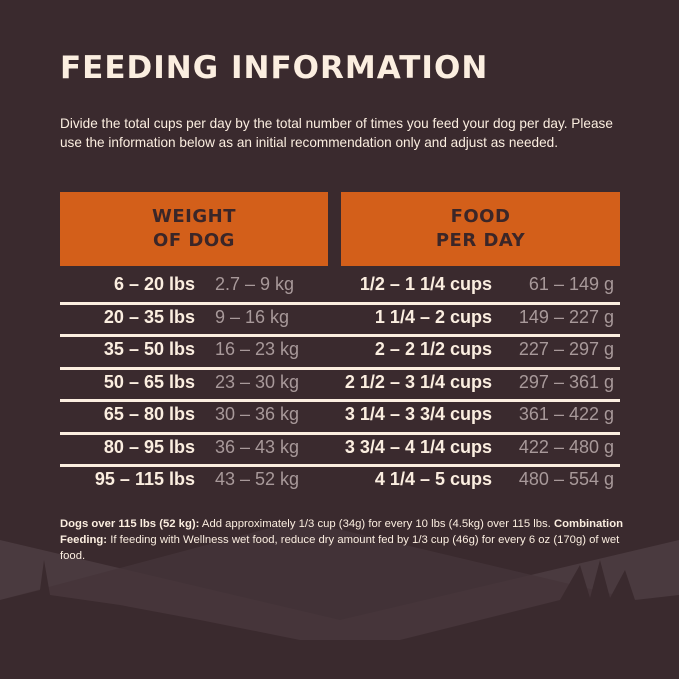 This screenshot has width=679, height=679. What do you see at coordinates (418, 414) in the screenshot?
I see `food-cups: 3 1/4 – 3 3/4 cups` at bounding box center [418, 414].